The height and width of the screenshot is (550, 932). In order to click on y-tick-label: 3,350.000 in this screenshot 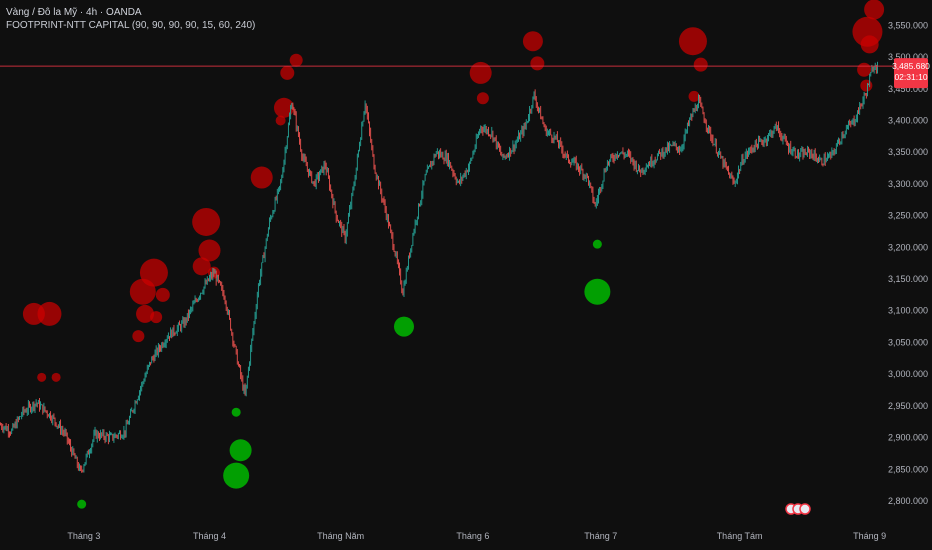, I will do `click(908, 152)`.